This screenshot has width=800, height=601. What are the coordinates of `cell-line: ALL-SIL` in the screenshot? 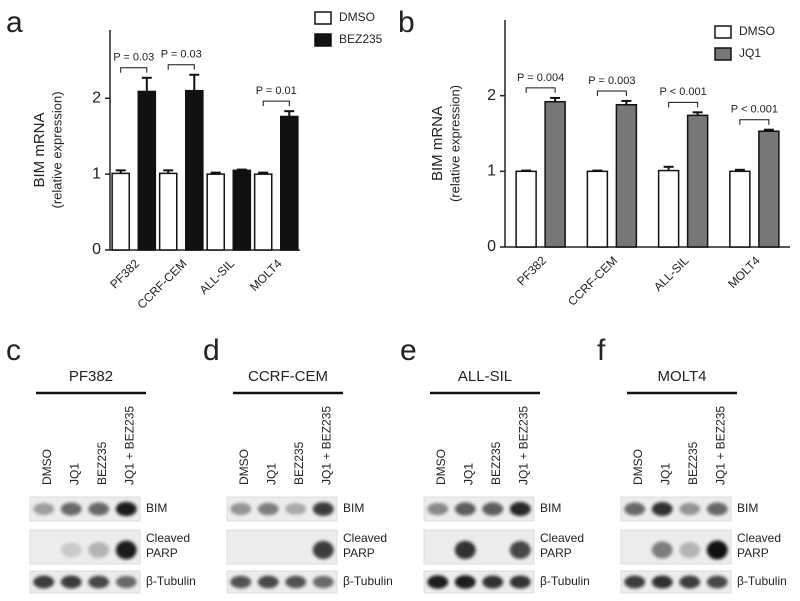 It's located at (485, 376).